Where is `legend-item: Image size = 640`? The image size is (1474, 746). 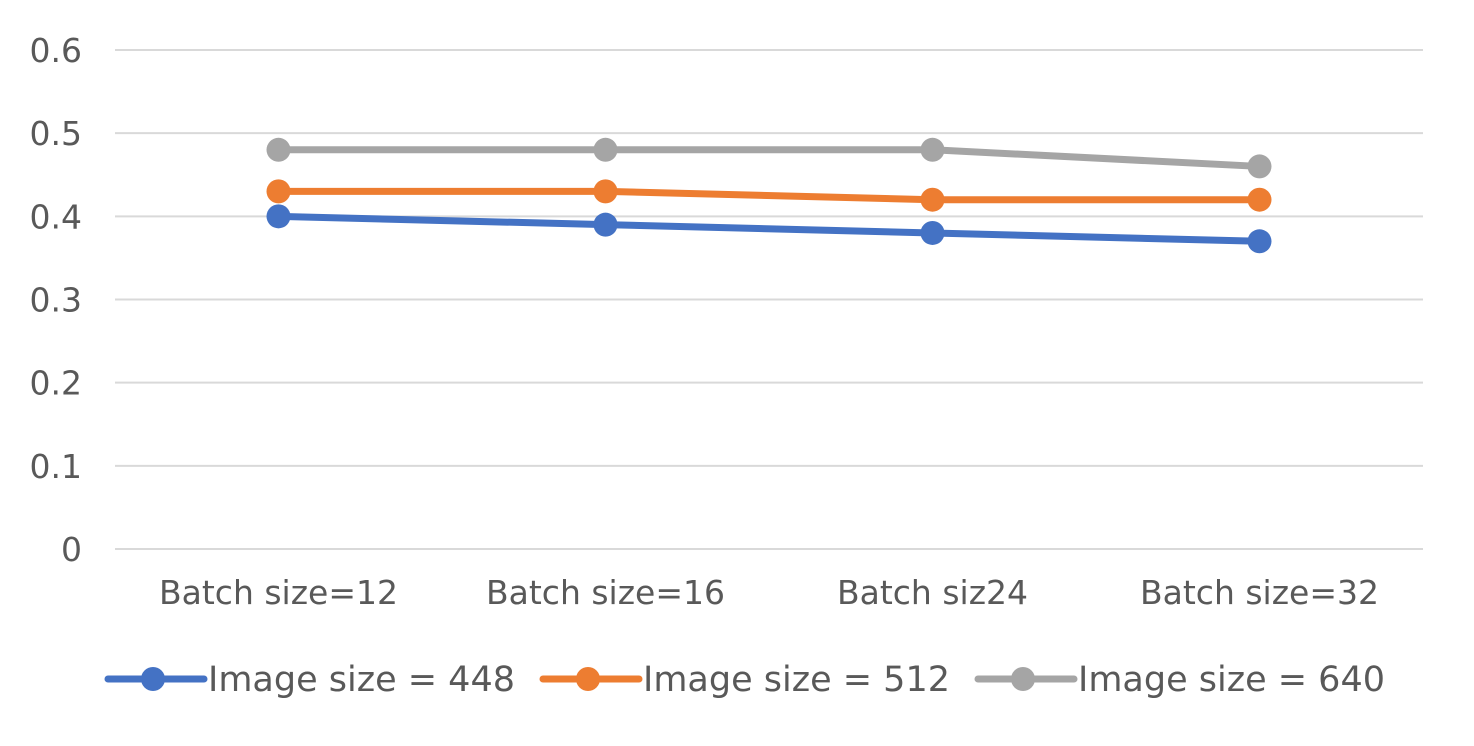
legend-item: Image size = 640 is located at coordinates (1179, 680).